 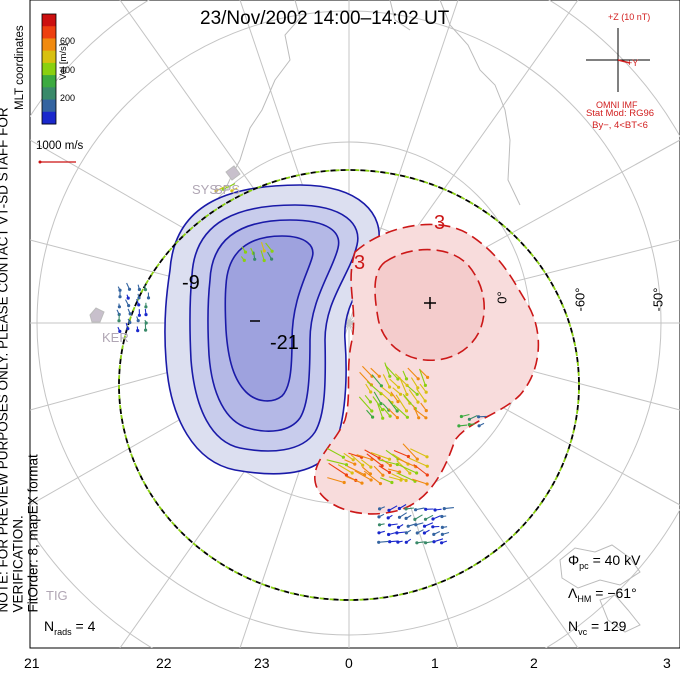 What do you see at coordinates (83, 626) in the screenshot?
I see `stat-value: = 4` at bounding box center [83, 626].